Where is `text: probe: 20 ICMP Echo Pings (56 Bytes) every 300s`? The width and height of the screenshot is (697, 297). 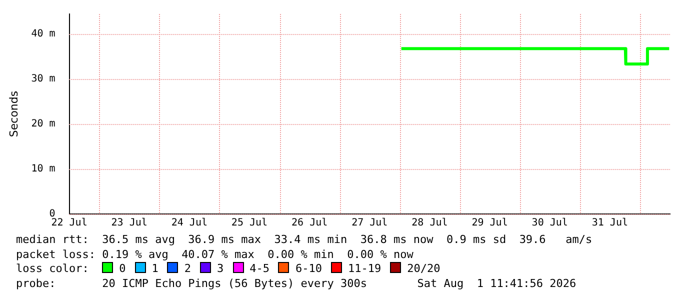 text: probe: 20 ICMP Echo Pings (56 Bytes) every 300s is located at coordinates (191, 283).